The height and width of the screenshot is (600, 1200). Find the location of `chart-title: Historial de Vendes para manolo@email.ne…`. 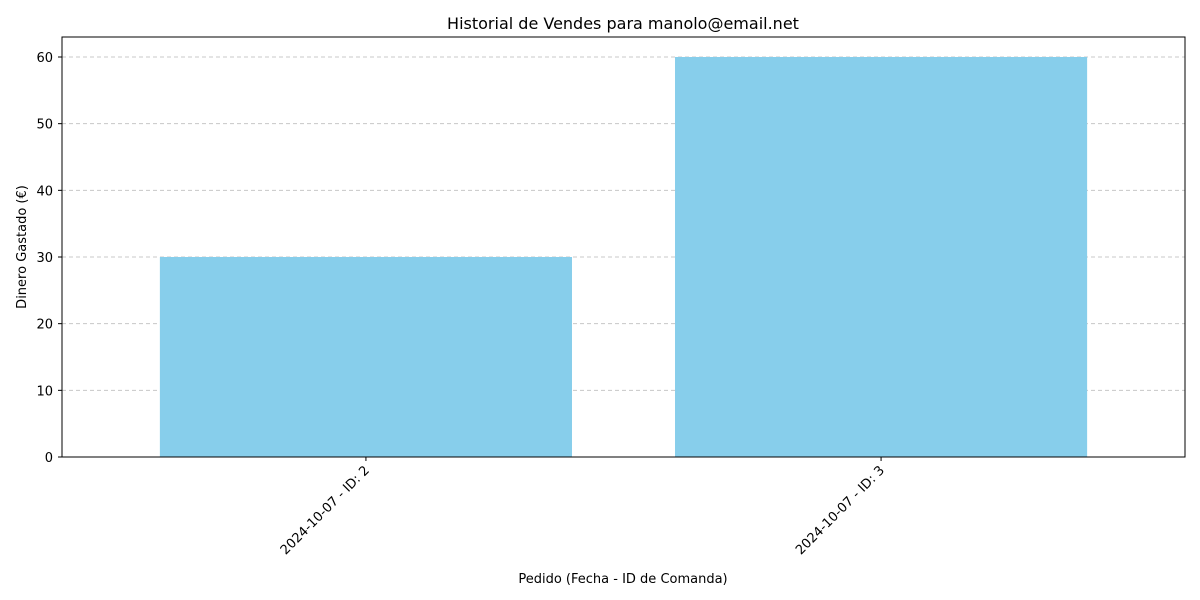

chart-title: Historial de Vendes para manolo@email.ne… is located at coordinates (623, 23).